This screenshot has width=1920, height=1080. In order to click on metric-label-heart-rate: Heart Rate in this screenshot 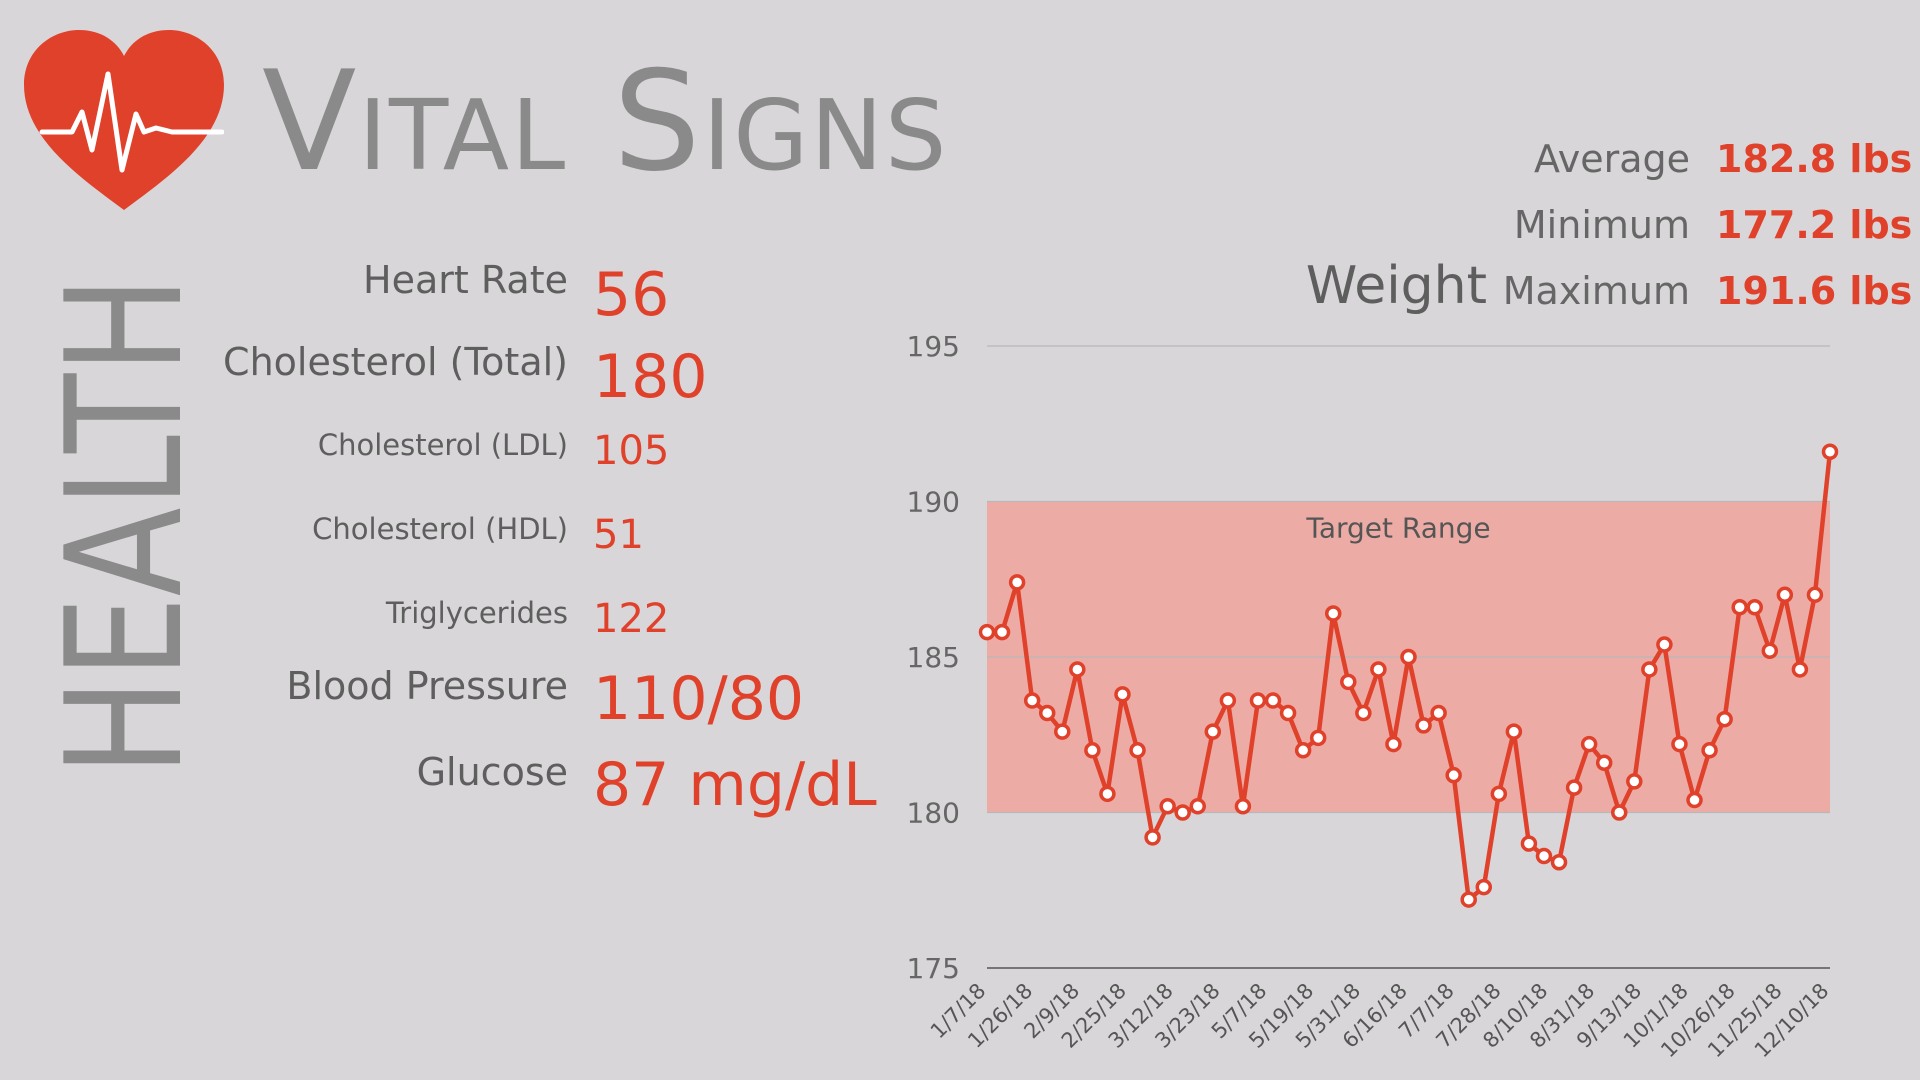, I will do `click(465, 280)`.